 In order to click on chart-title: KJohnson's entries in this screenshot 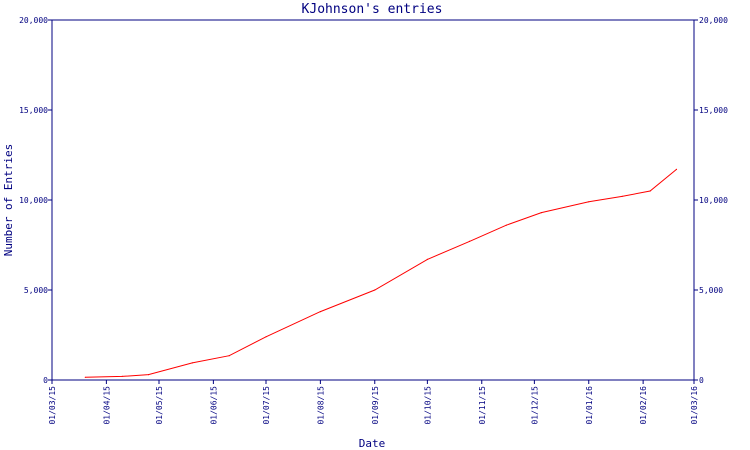, I will do `click(372, 9)`.